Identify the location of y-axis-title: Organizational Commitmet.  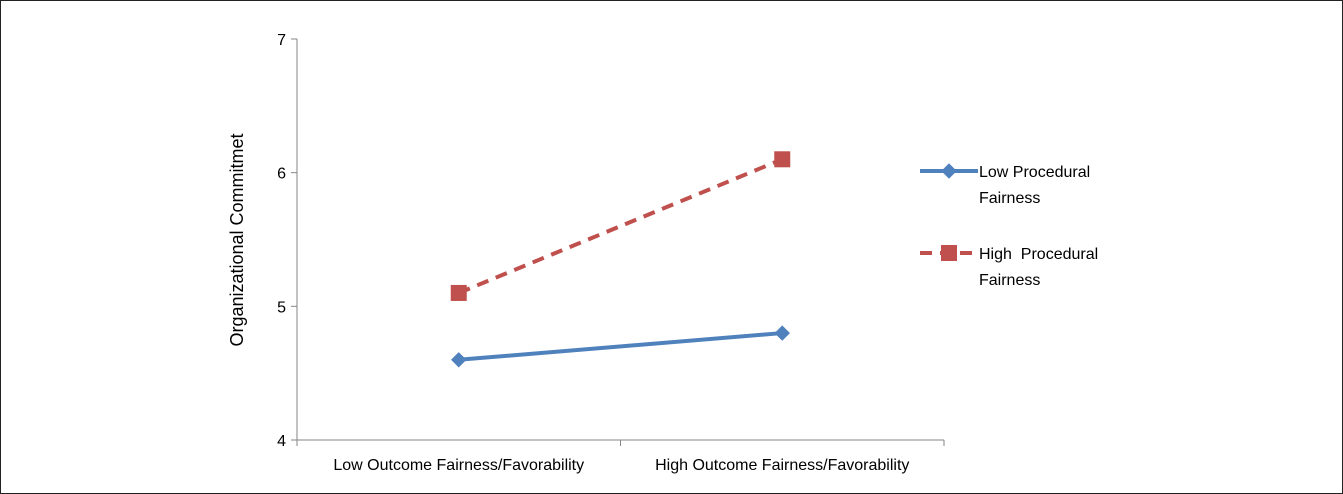
(237, 239).